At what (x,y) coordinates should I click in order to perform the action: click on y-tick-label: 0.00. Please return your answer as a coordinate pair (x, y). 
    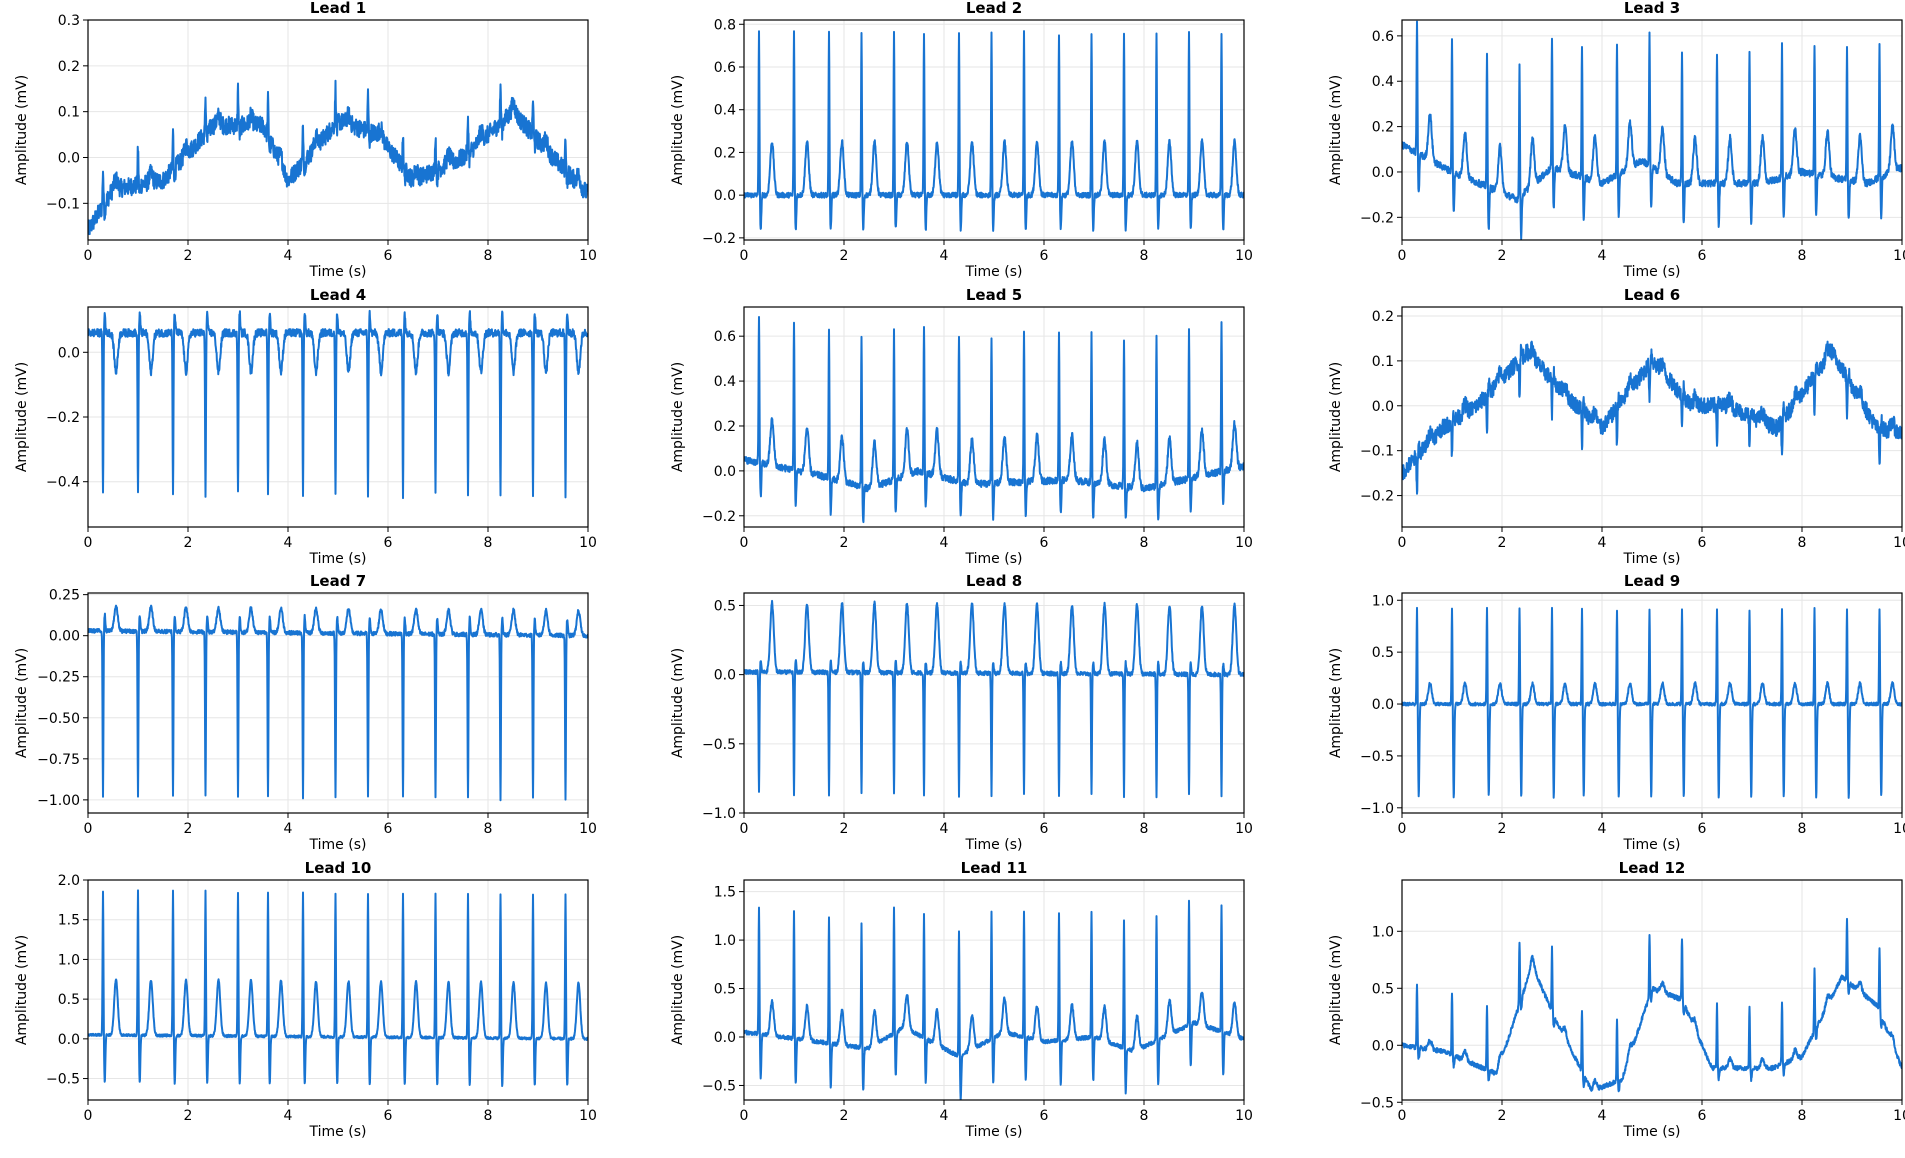
    Looking at the image, I should click on (64, 637).